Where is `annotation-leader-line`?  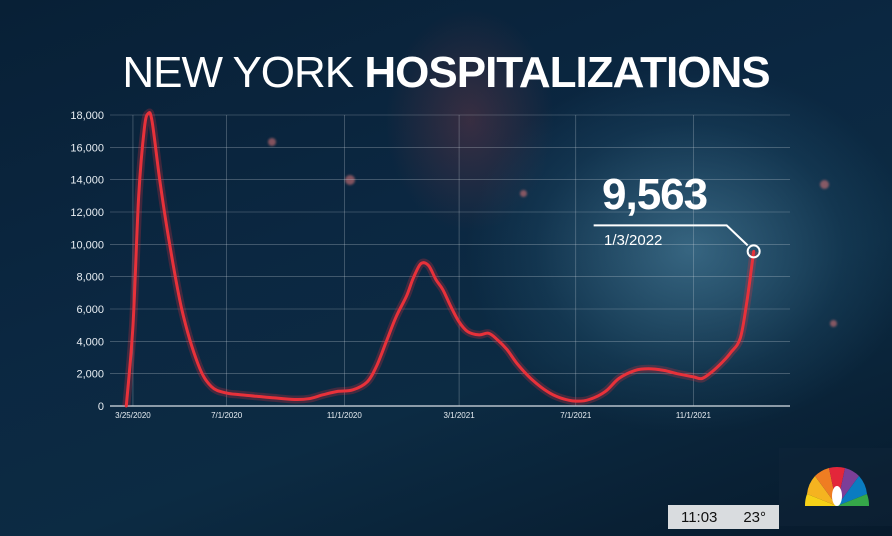
annotation-leader-line is located at coordinates (671, 235).